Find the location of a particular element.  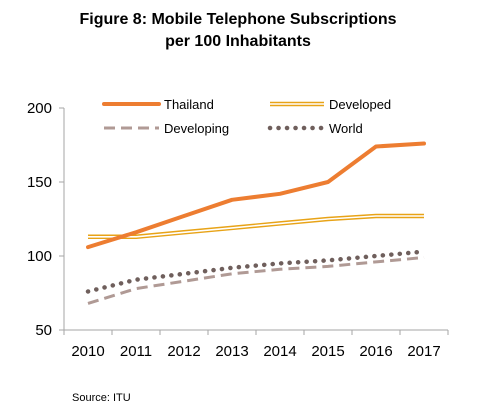

chart-title-line1: Figure 8: Mobile Telephone Subscriptions is located at coordinates (237, 19).